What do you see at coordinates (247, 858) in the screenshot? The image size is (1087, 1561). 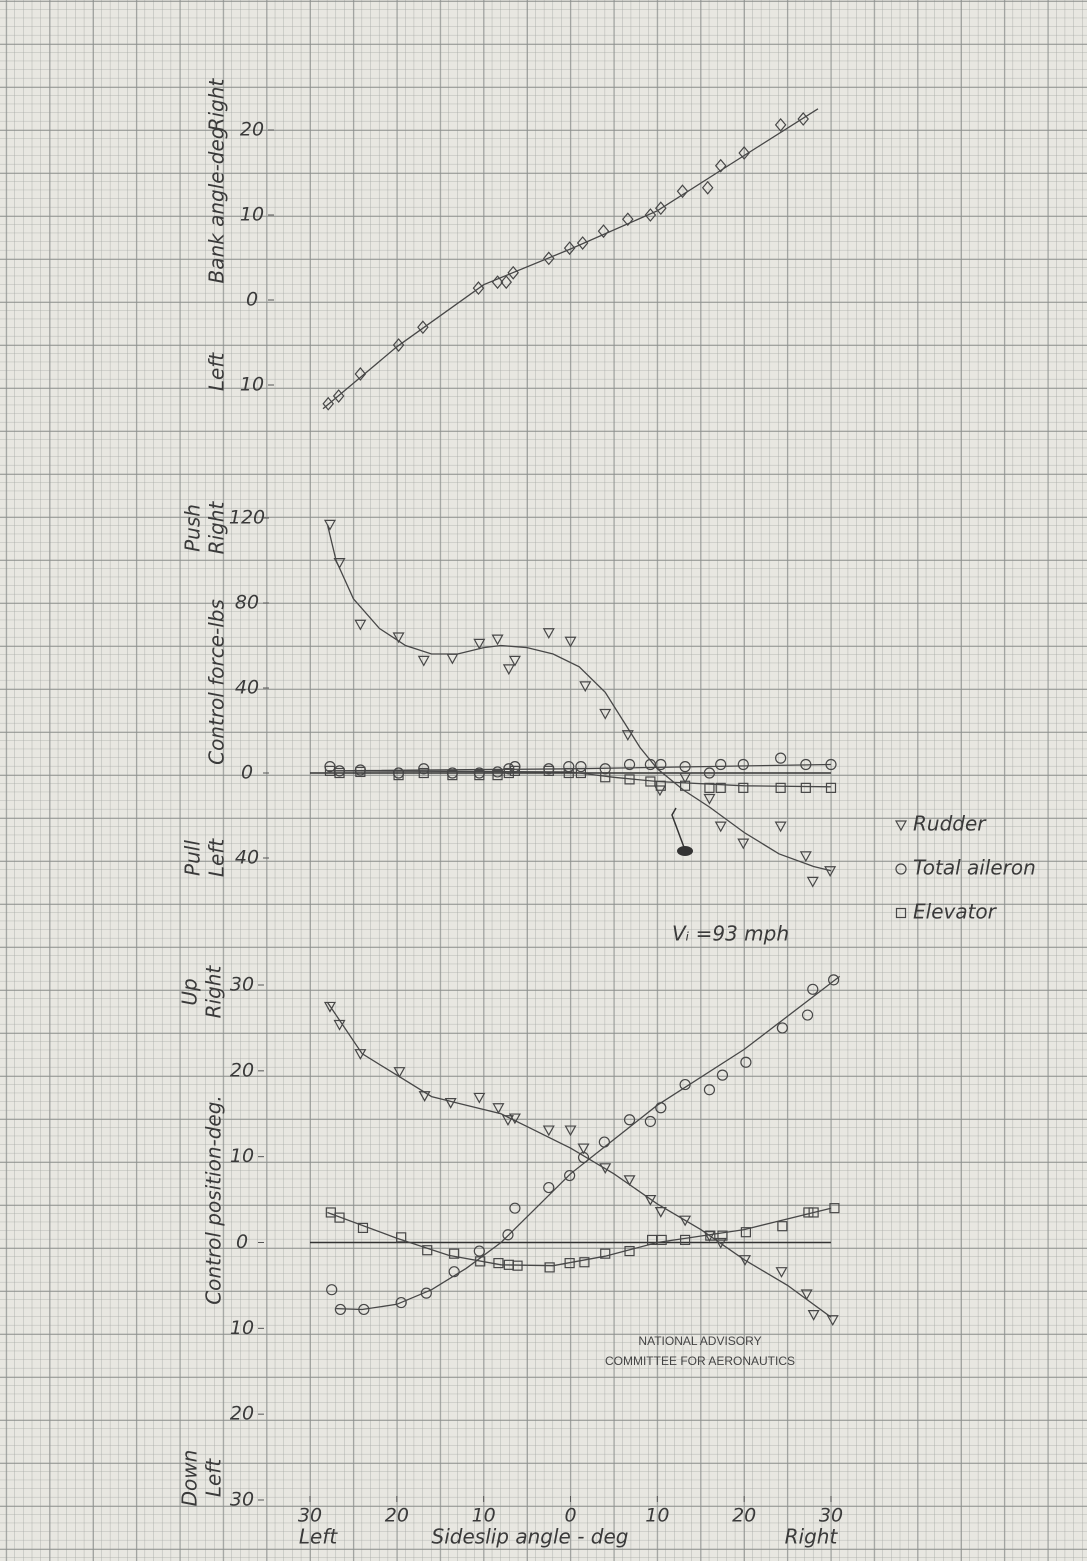 I see `y-tick-label: 40` at bounding box center [247, 858].